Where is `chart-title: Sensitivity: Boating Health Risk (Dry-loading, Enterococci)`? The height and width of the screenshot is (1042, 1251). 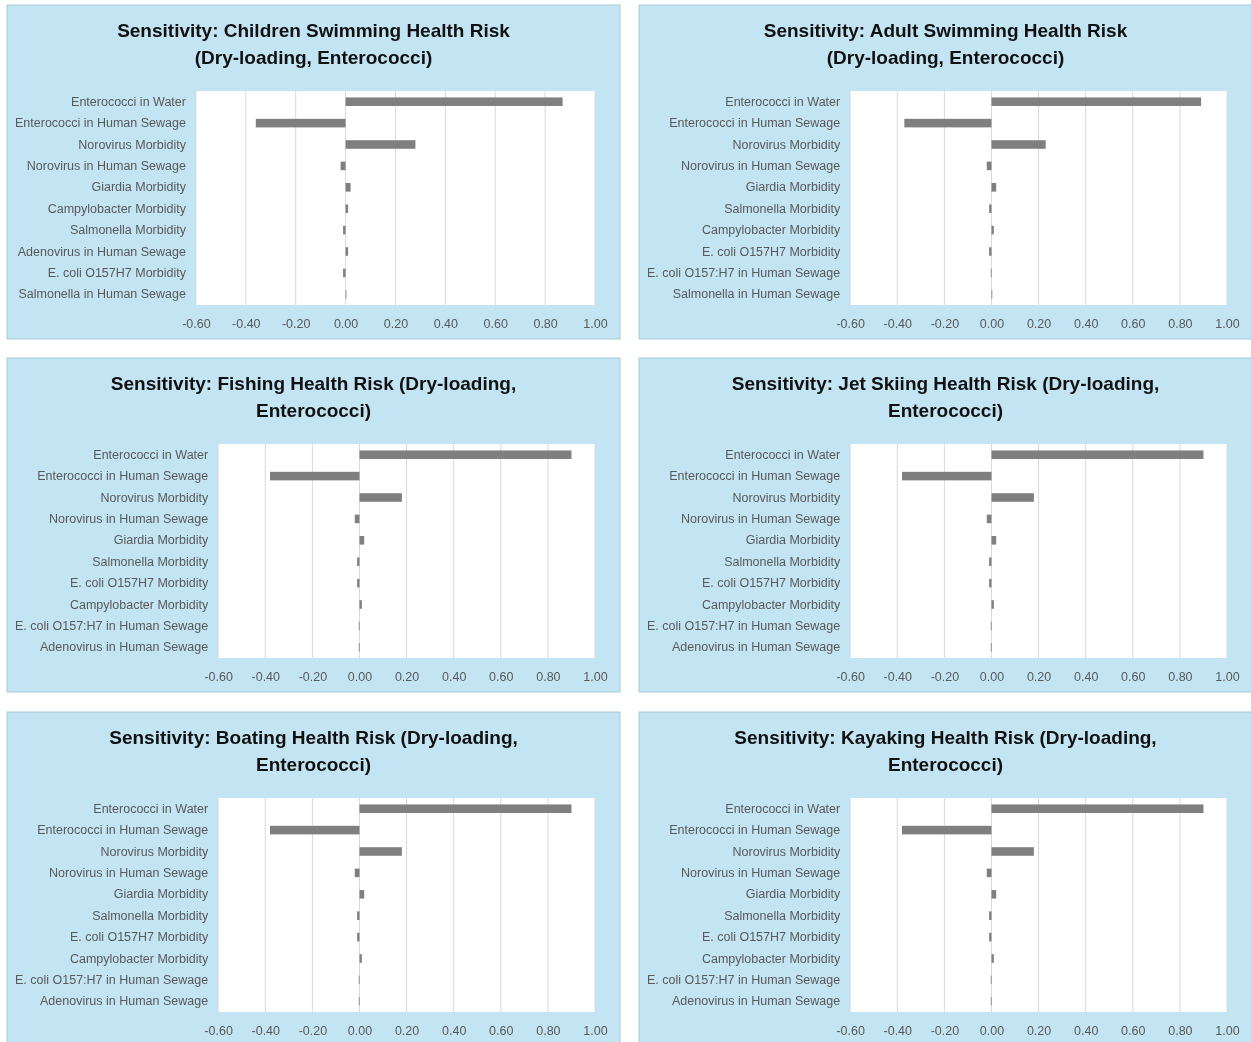 chart-title: Sensitivity: Boating Health Risk (Dry-loading, Enterococci) is located at coordinates (313, 751).